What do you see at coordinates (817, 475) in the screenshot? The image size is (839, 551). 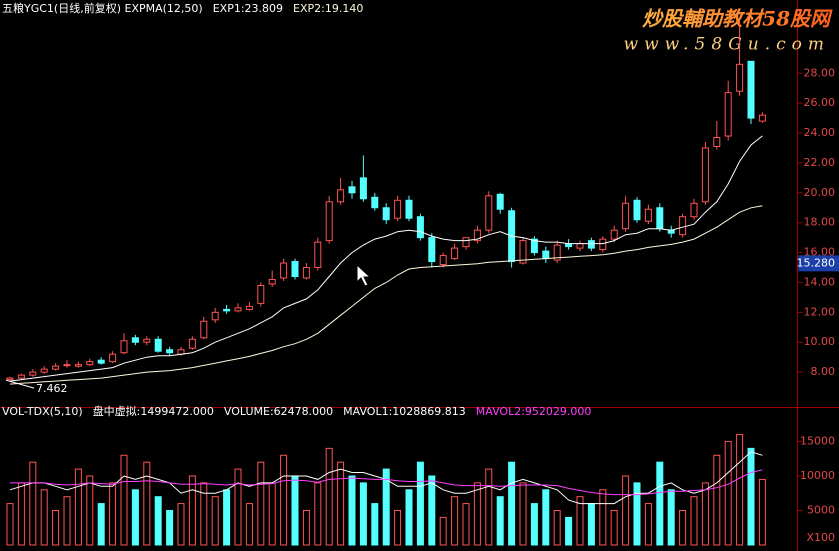 I see `y-tick-label: 10000` at bounding box center [817, 475].